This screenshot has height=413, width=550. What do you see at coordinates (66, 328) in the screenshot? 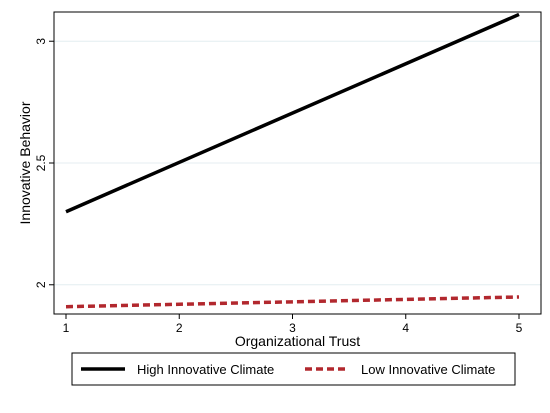
I see `x-tick-label: 1` at bounding box center [66, 328].